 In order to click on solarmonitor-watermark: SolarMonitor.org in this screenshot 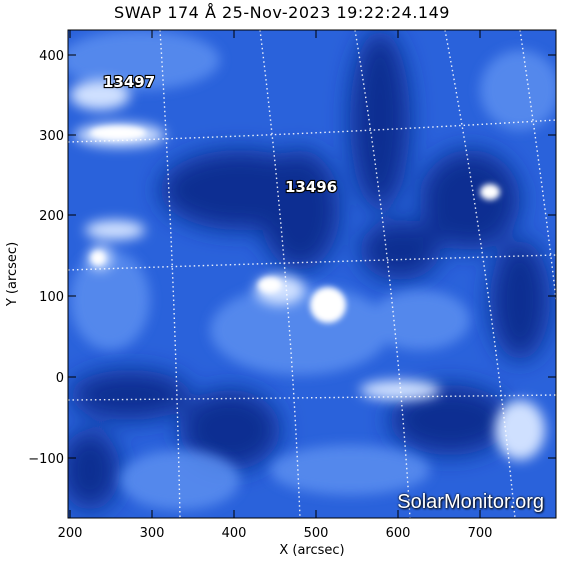, I will do `click(470, 502)`.